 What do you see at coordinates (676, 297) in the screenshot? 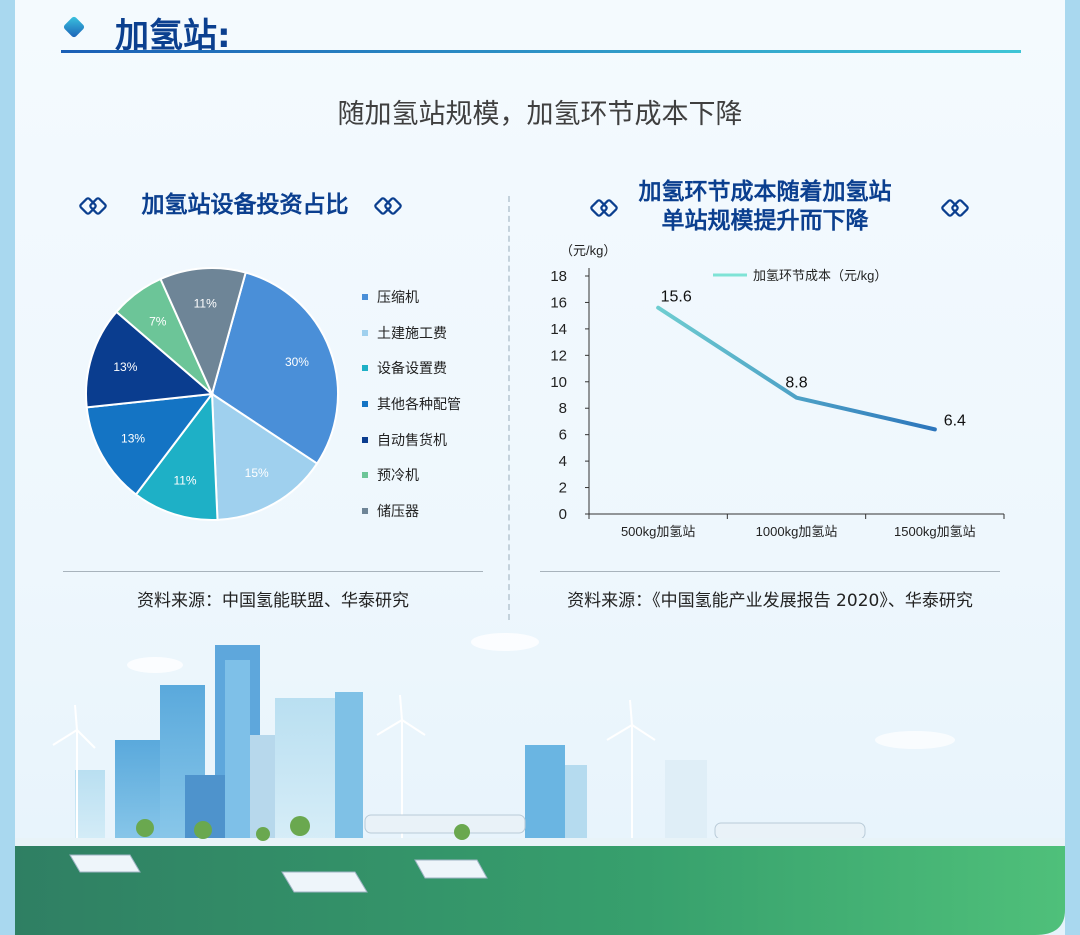
I see `data-label: 15.6` at bounding box center [676, 297].